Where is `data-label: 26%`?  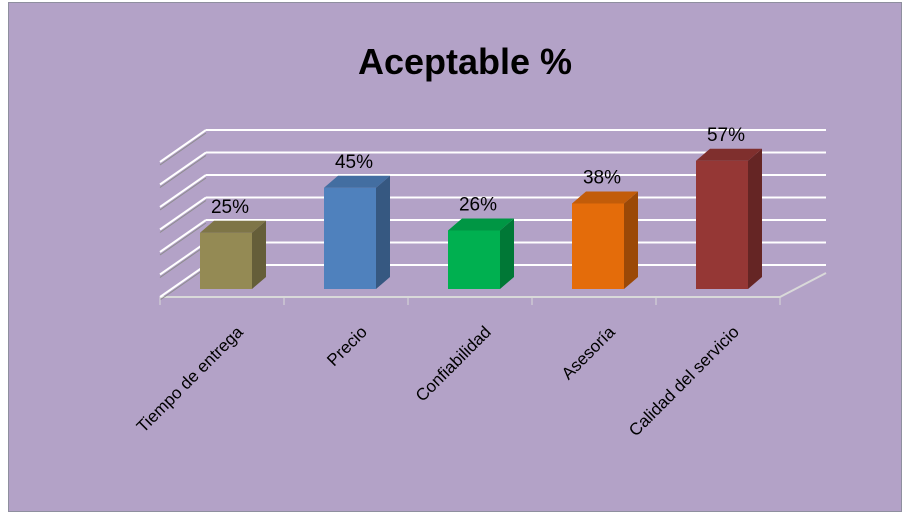
data-label: 26% is located at coordinates (478, 205).